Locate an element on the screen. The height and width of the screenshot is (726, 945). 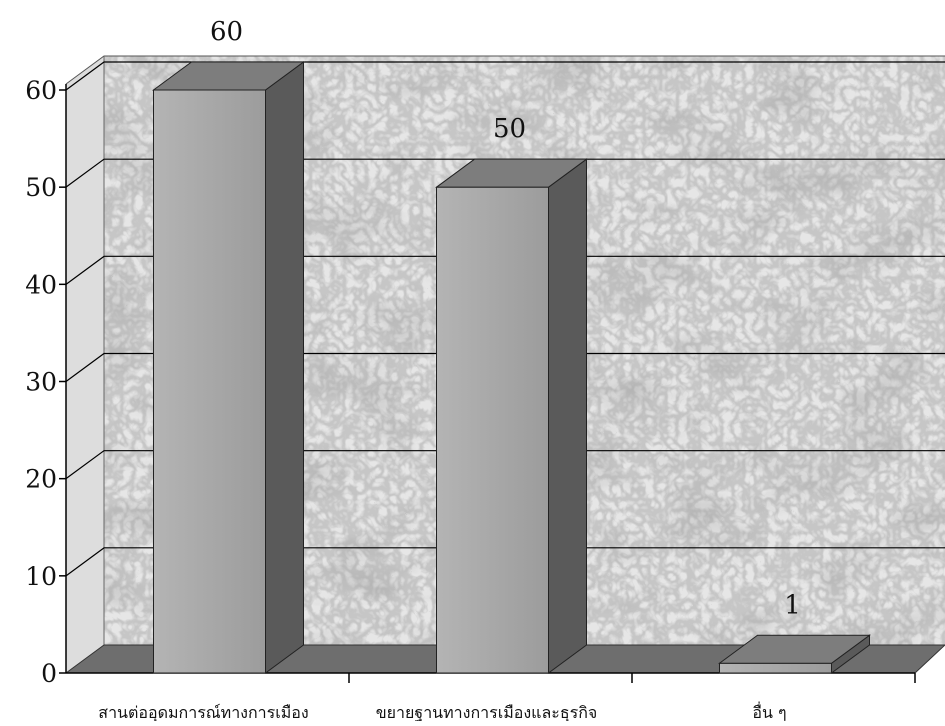
y-tick-label: 0 is located at coordinates (49, 673).